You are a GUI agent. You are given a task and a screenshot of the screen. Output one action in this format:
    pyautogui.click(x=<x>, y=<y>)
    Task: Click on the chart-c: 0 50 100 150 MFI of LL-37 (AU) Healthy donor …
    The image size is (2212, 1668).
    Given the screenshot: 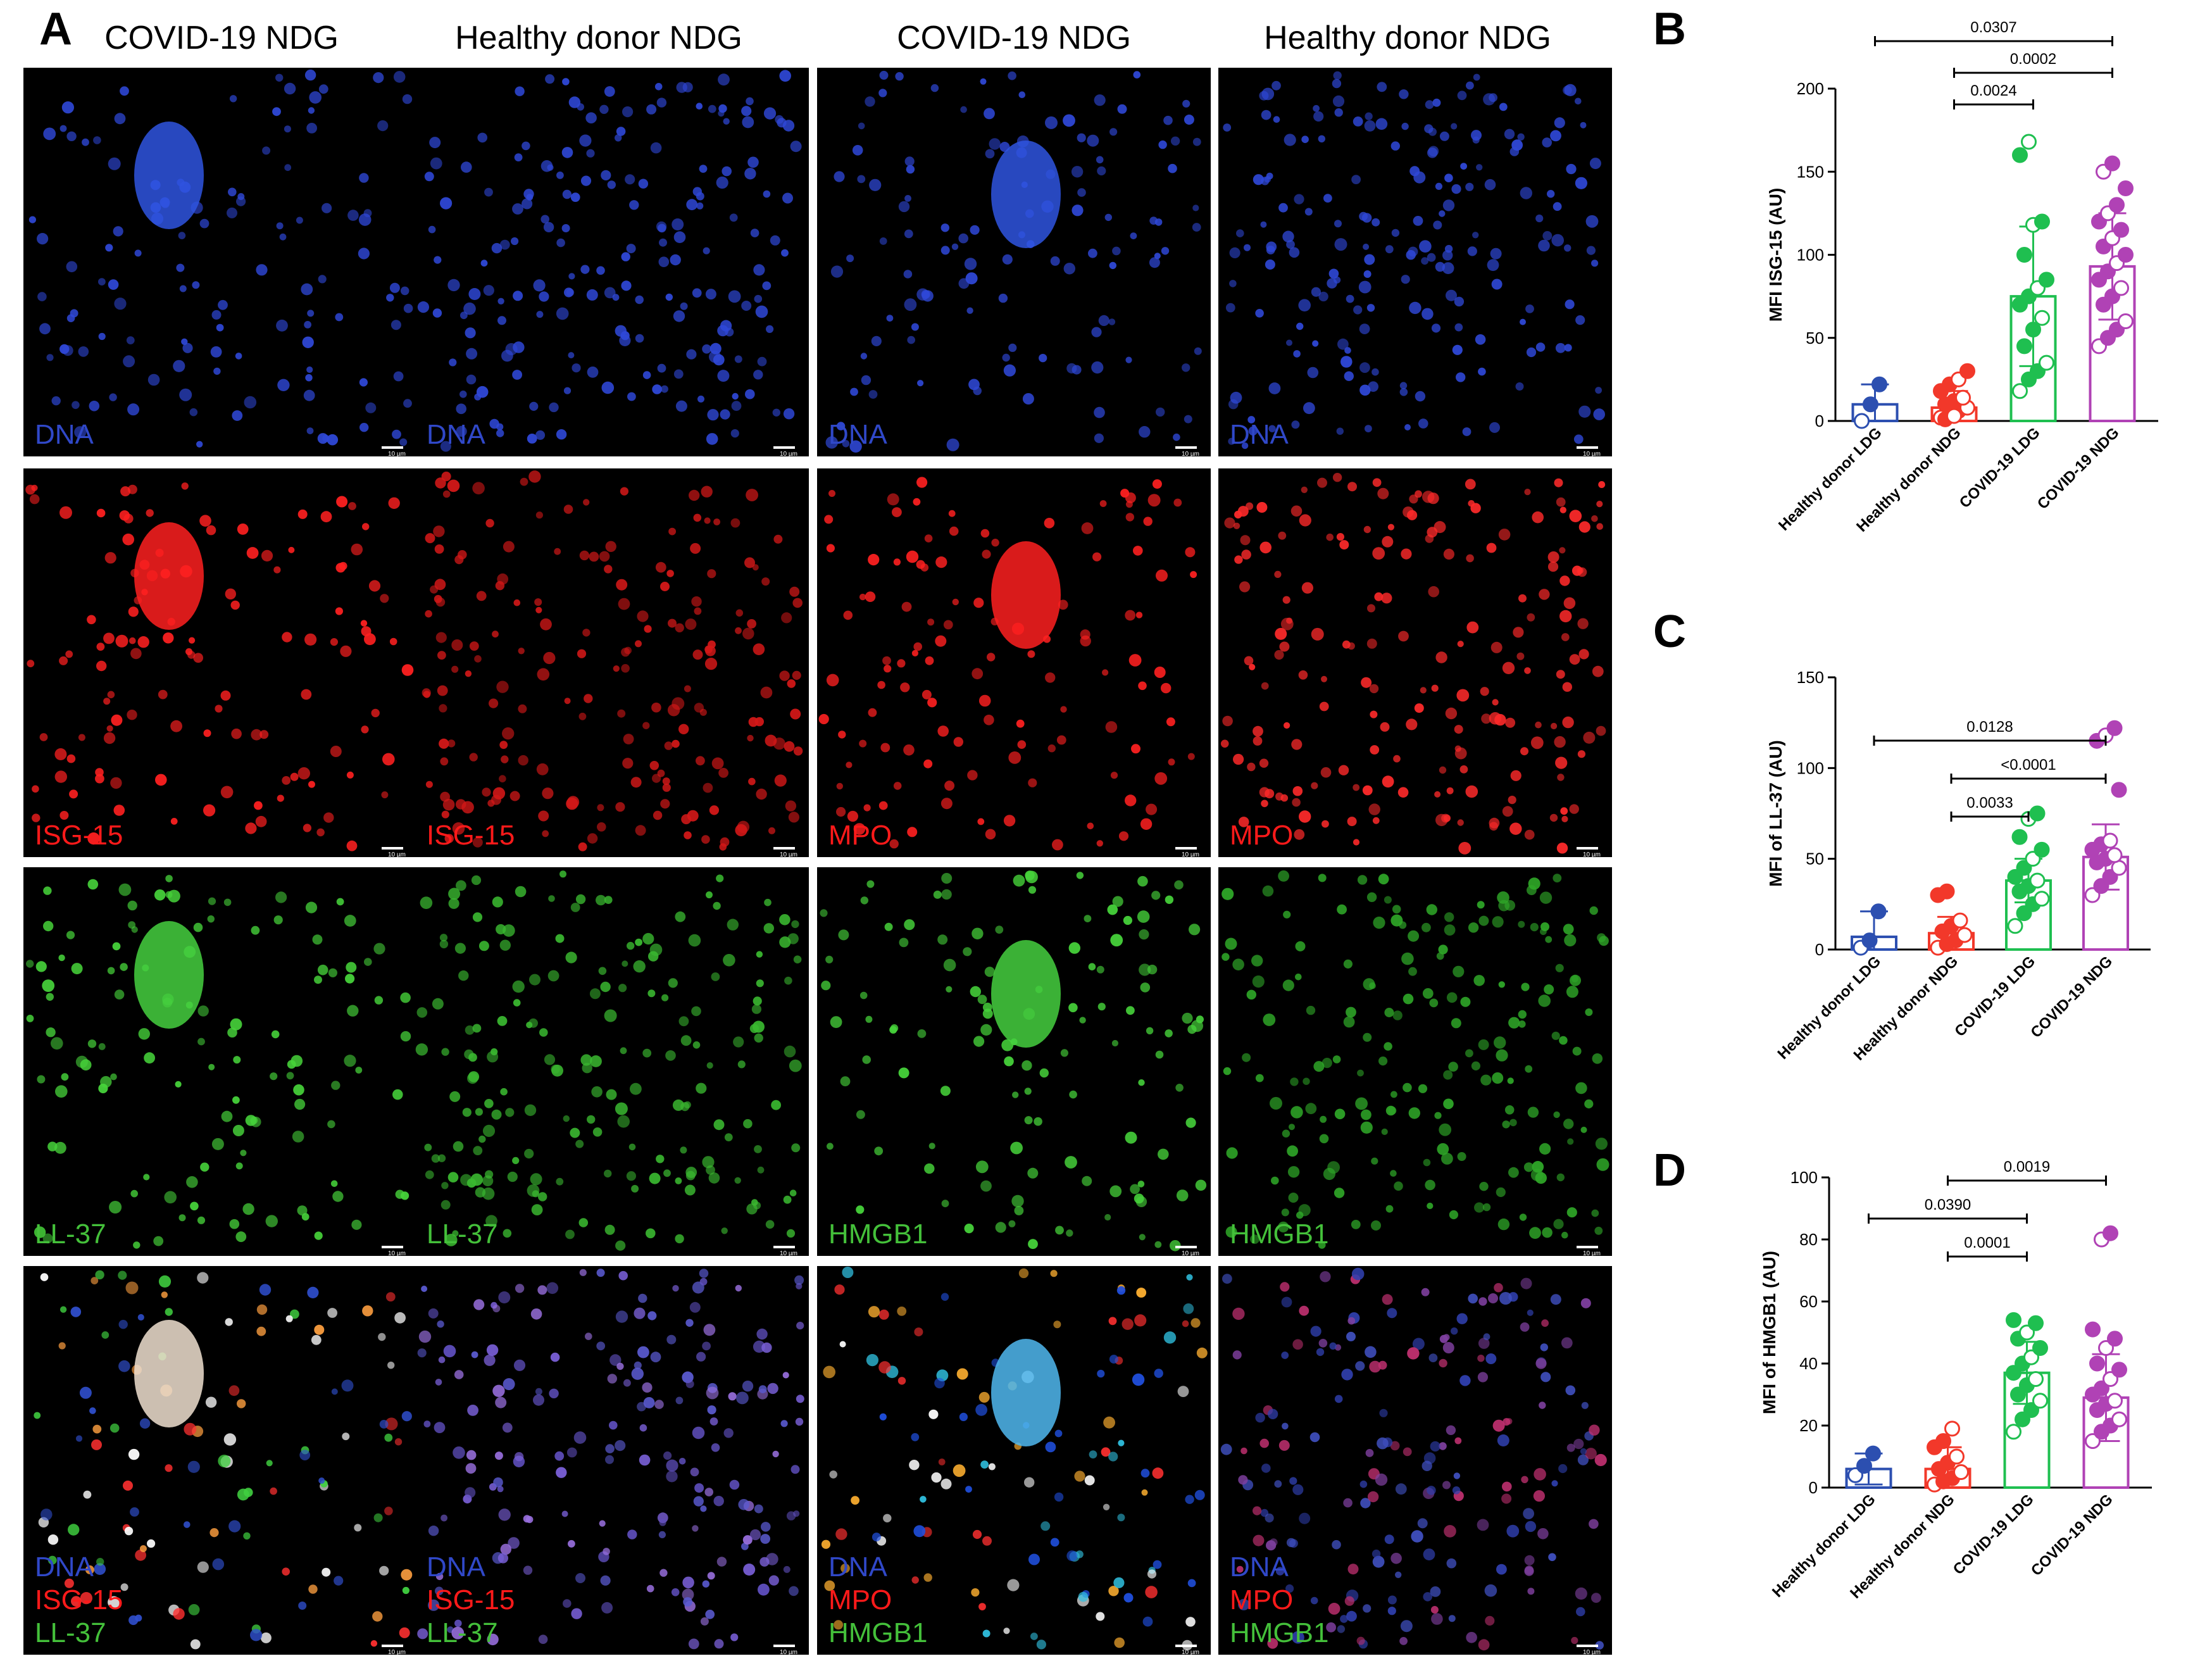 What is the action you would take?
    pyautogui.click(x=1978, y=854)
    